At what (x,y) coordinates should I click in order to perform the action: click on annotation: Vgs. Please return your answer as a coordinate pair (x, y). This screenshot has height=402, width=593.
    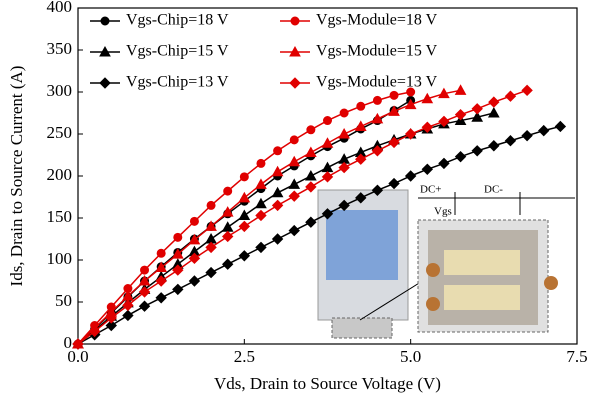
    Looking at the image, I should click on (443, 212).